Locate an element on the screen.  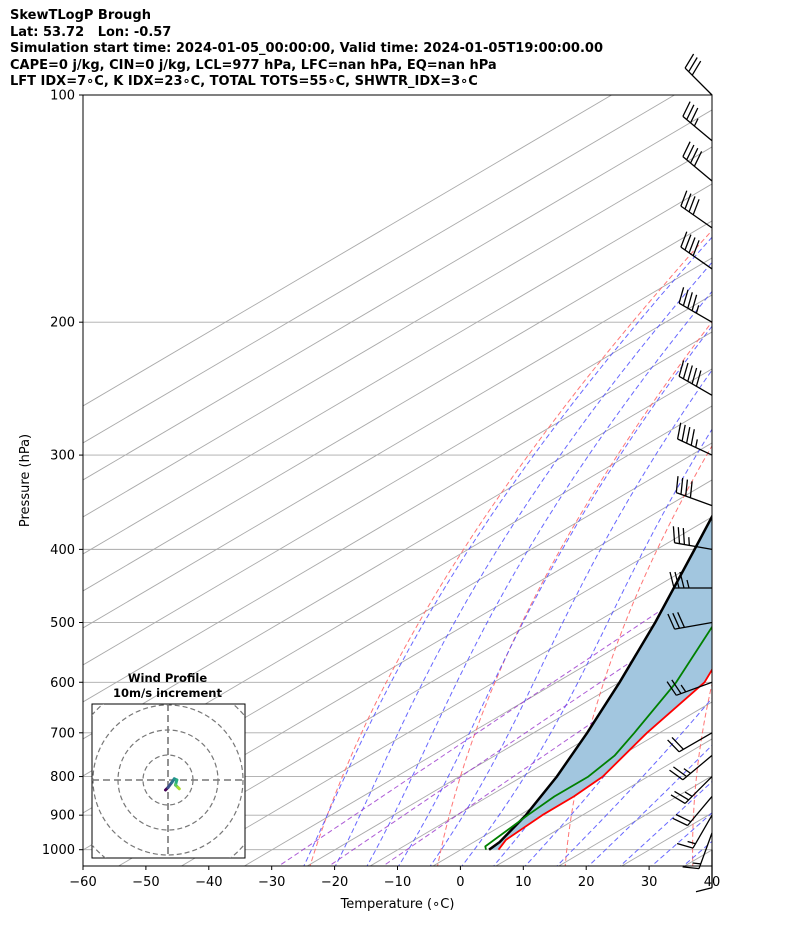
x-tick-label: −30 is located at coordinates (271, 882).